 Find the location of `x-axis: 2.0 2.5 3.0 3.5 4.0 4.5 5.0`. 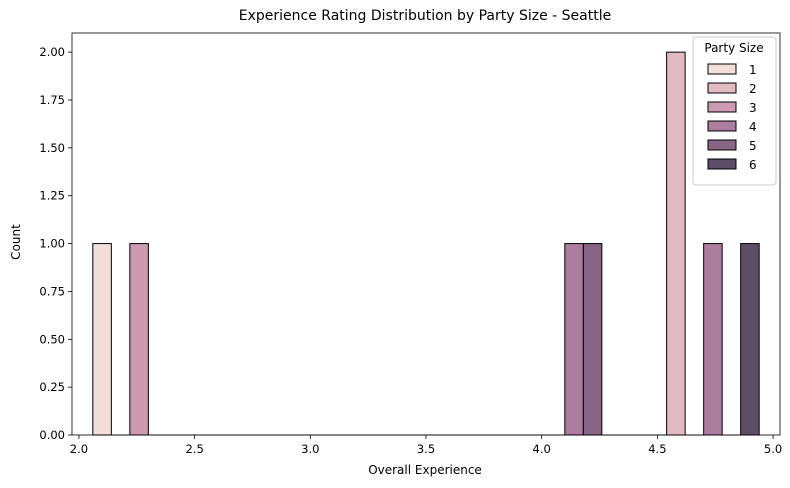

x-axis: 2.0 2.5 3.0 3.5 4.0 4.5 5.0 is located at coordinates (426, 445).